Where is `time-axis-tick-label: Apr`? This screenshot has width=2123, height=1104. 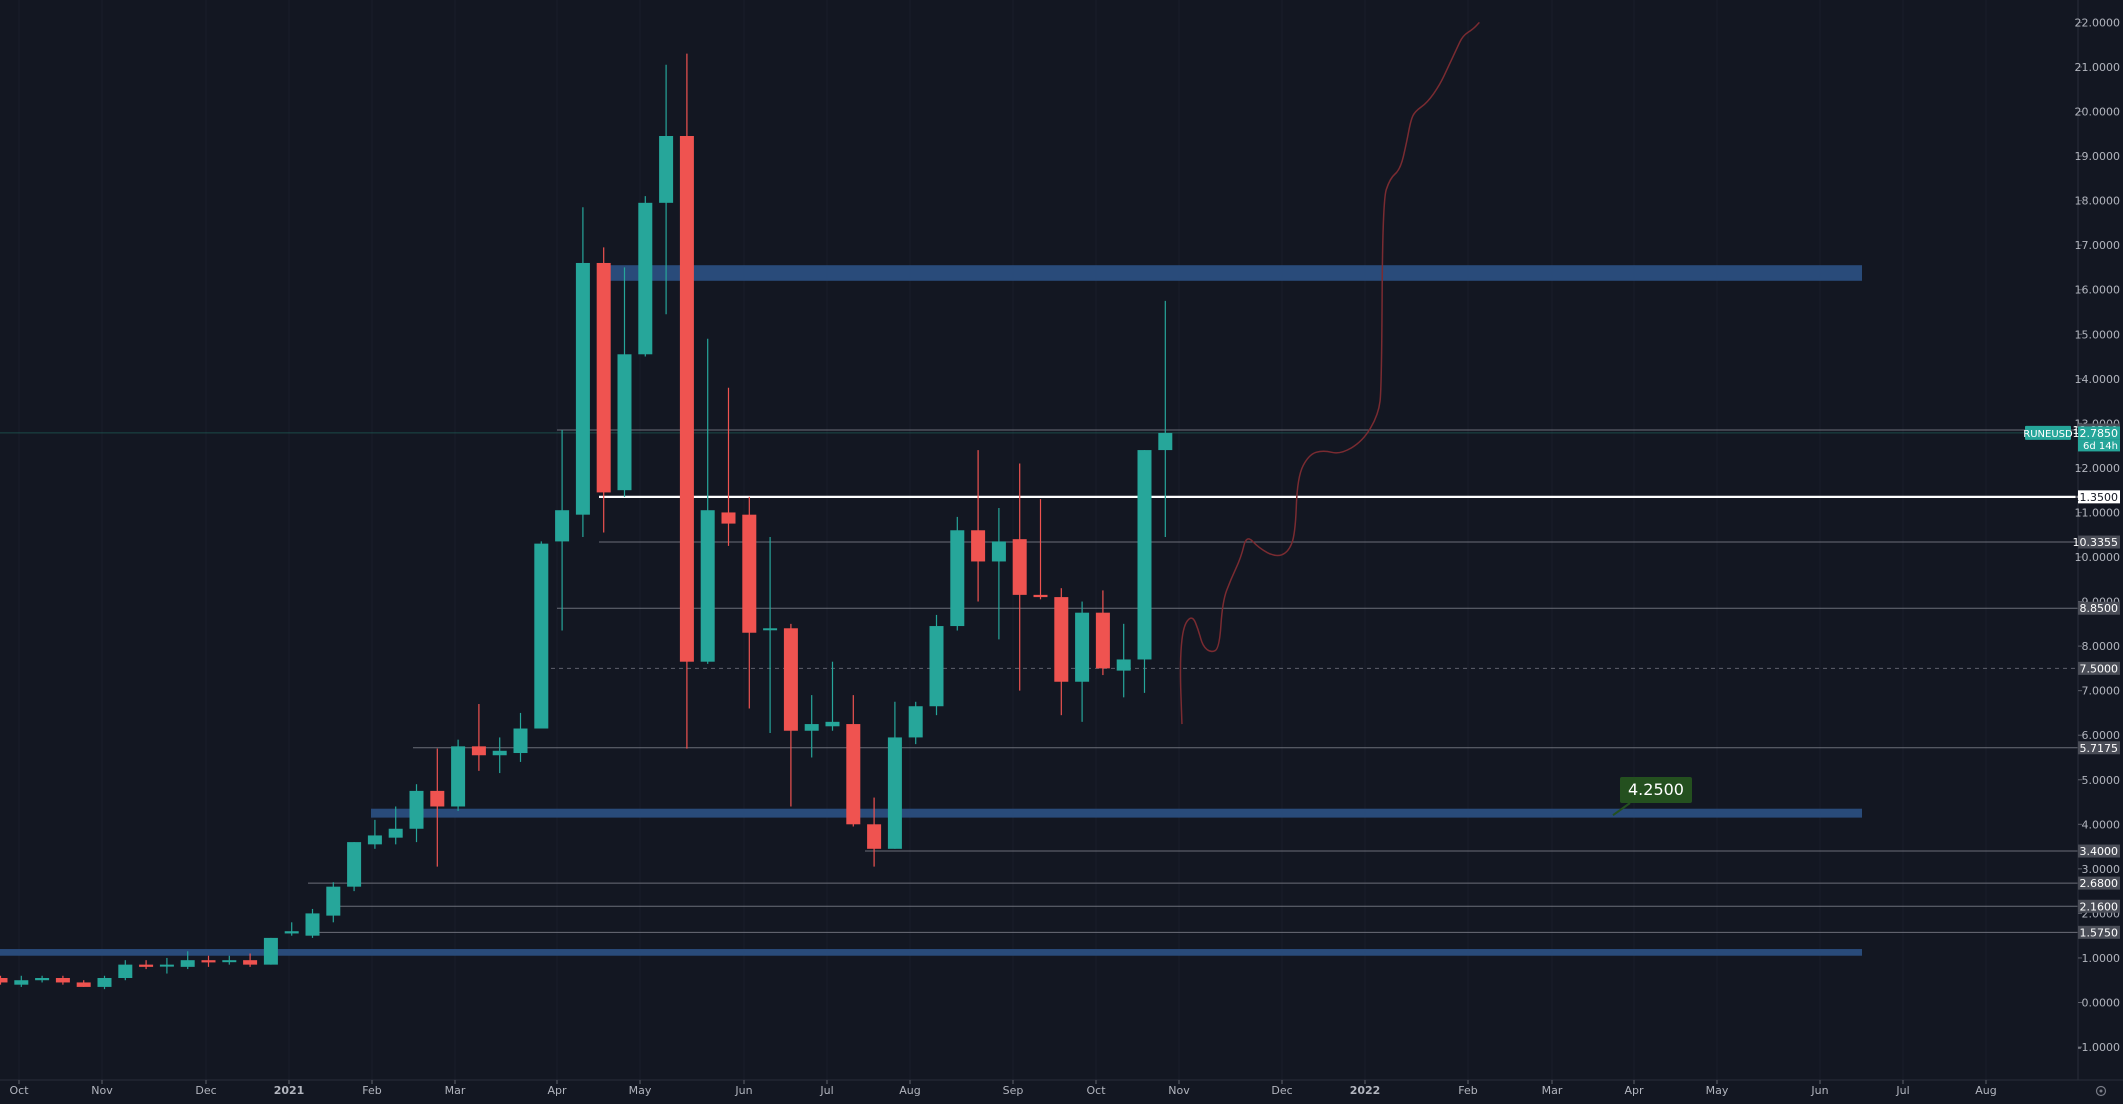 time-axis-tick-label: Apr is located at coordinates (557, 1090).